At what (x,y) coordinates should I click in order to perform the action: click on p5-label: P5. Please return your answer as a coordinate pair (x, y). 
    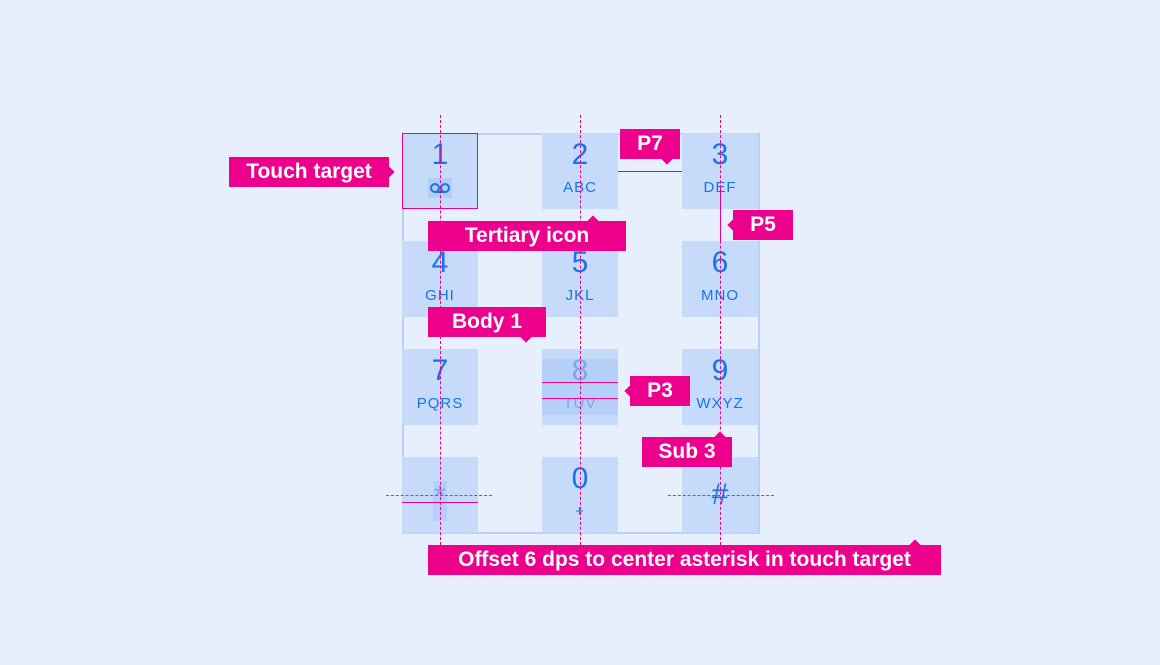
    Looking at the image, I should click on (763, 225).